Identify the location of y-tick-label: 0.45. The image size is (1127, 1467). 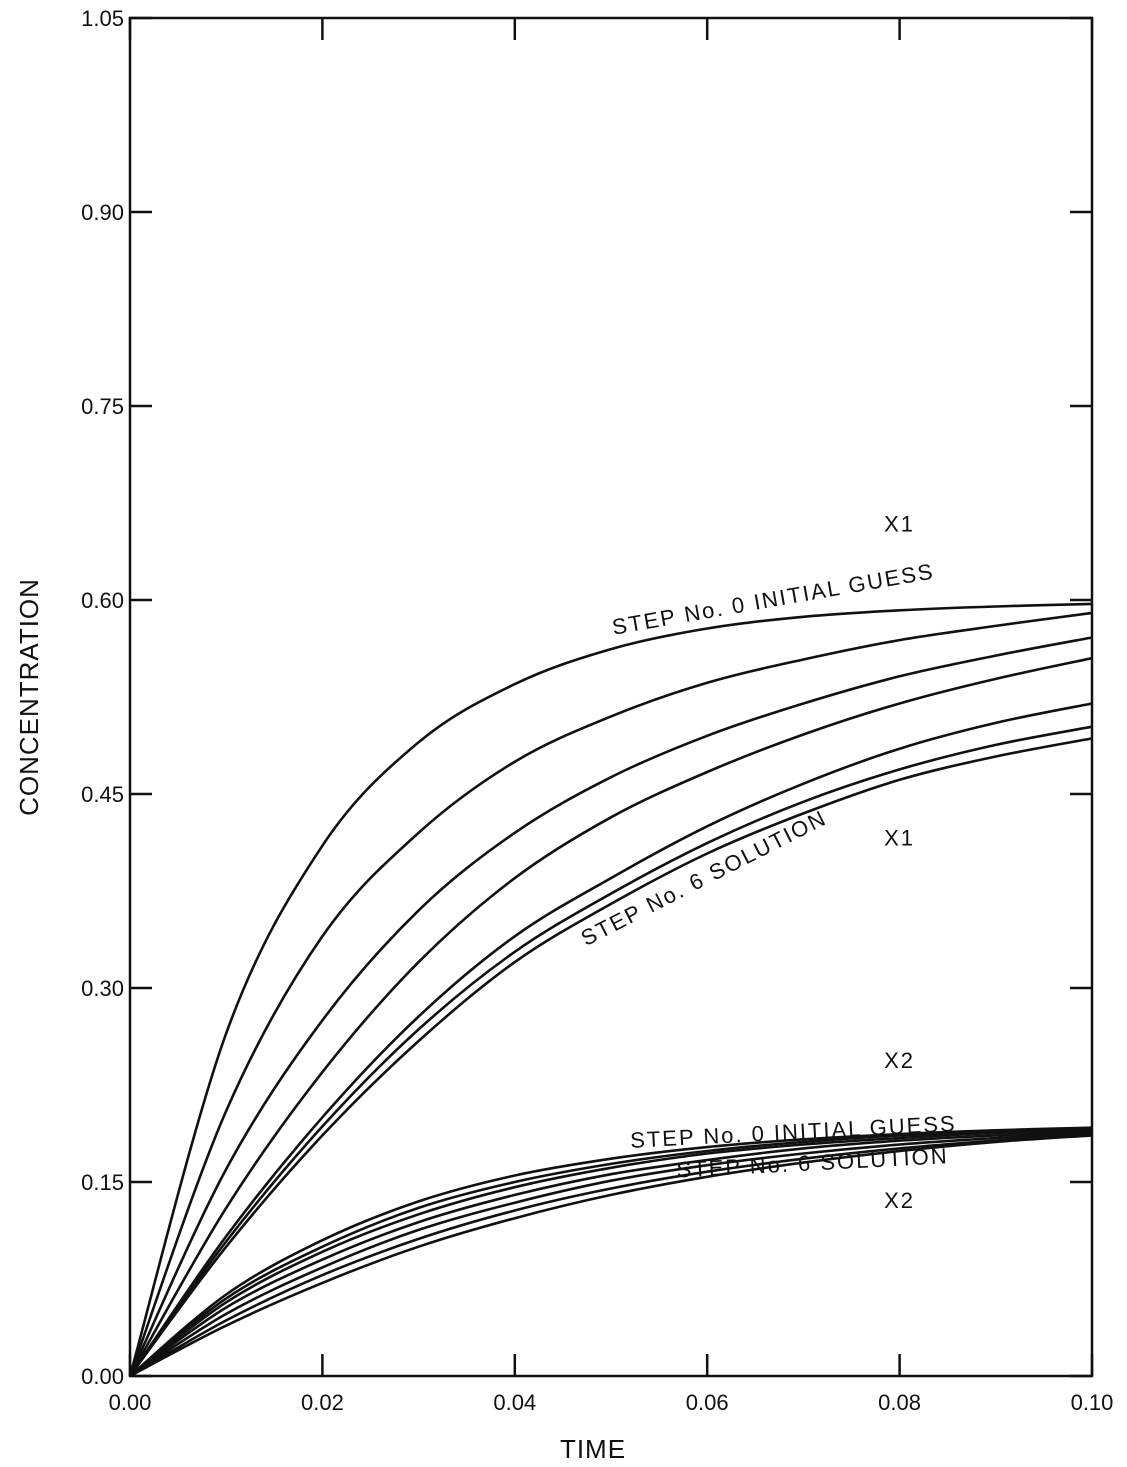
(102, 794).